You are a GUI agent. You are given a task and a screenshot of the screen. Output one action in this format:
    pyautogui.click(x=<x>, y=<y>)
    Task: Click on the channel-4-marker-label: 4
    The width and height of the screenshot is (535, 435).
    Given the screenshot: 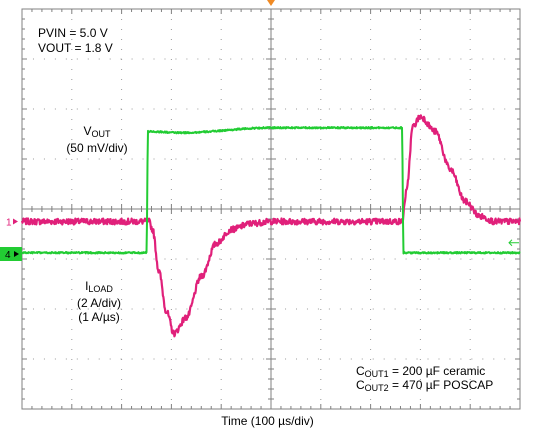 What is the action you would take?
    pyautogui.click(x=8, y=255)
    